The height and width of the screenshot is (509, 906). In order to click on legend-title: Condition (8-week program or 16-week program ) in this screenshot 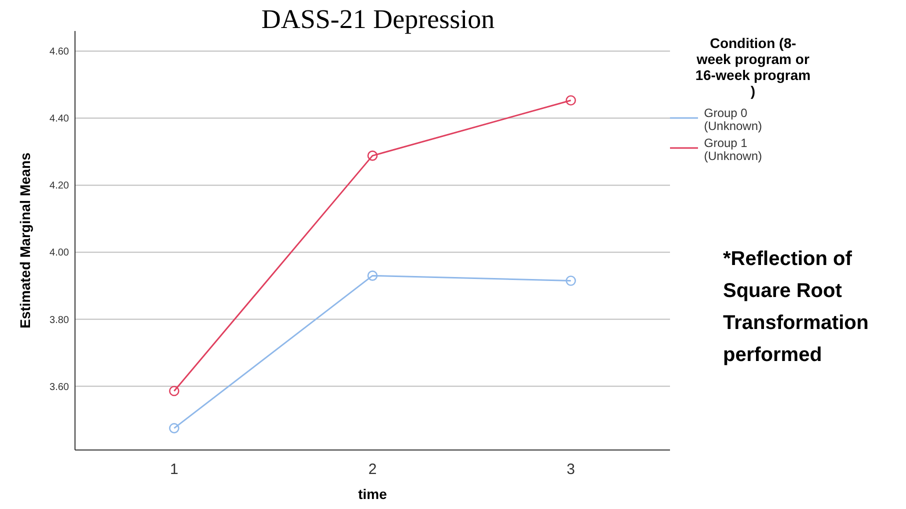, I will do `click(753, 67)`.